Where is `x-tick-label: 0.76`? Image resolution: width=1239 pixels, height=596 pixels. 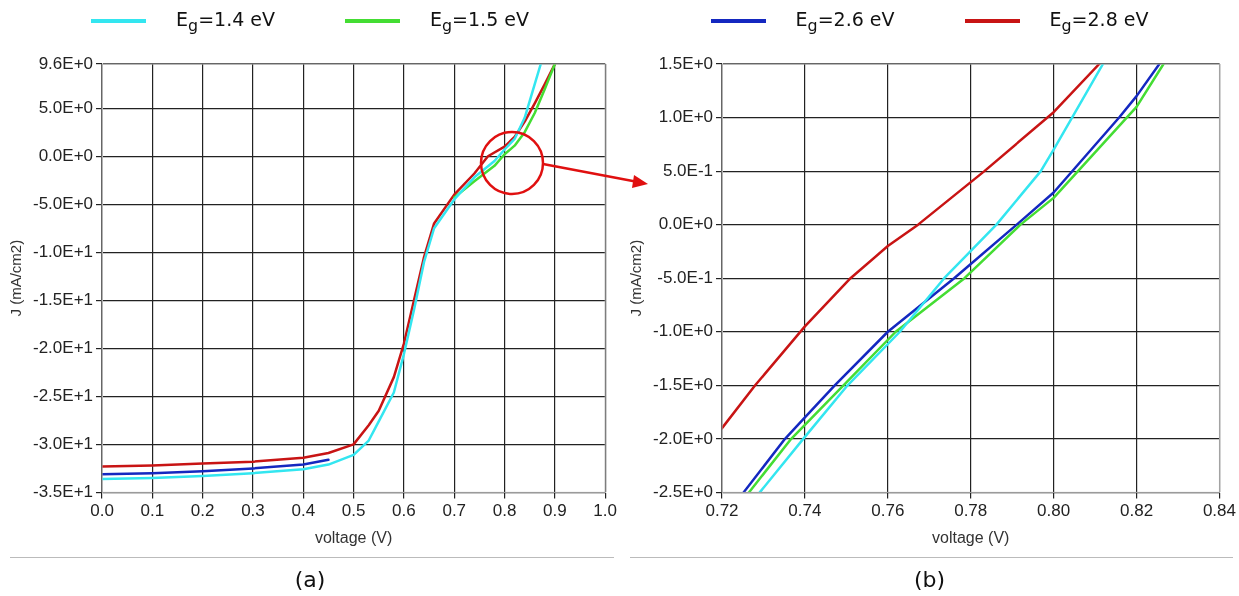 x-tick-label: 0.76 is located at coordinates (888, 511).